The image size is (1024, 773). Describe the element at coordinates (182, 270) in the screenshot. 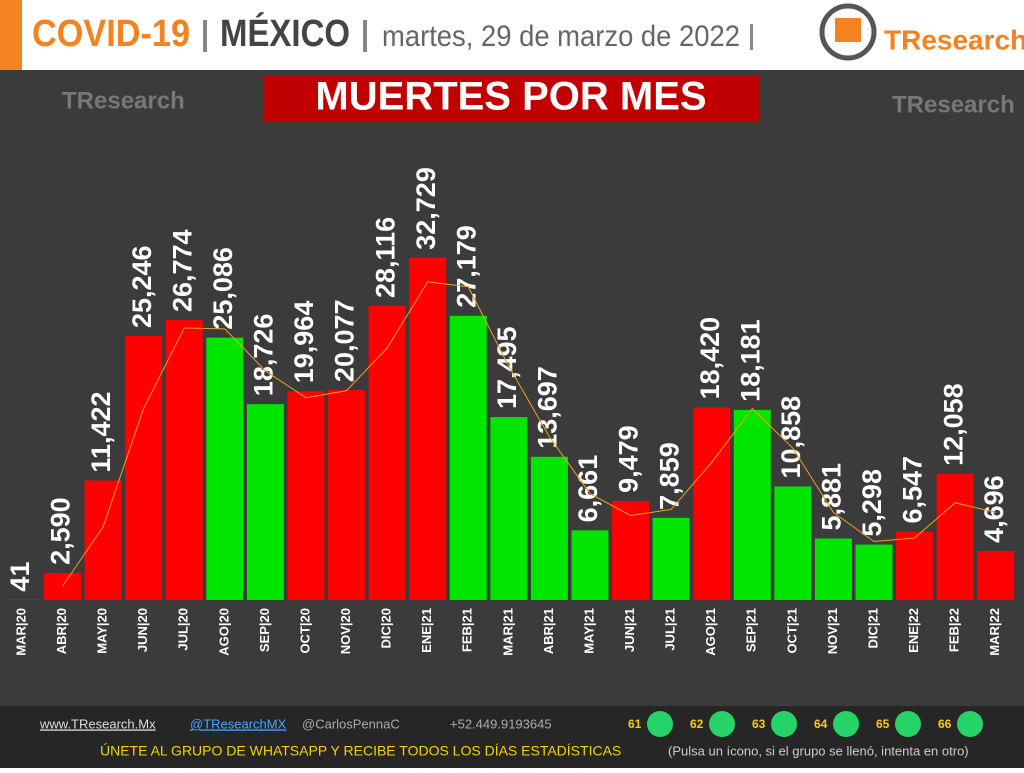

I see `value-label: 26,774` at that location.